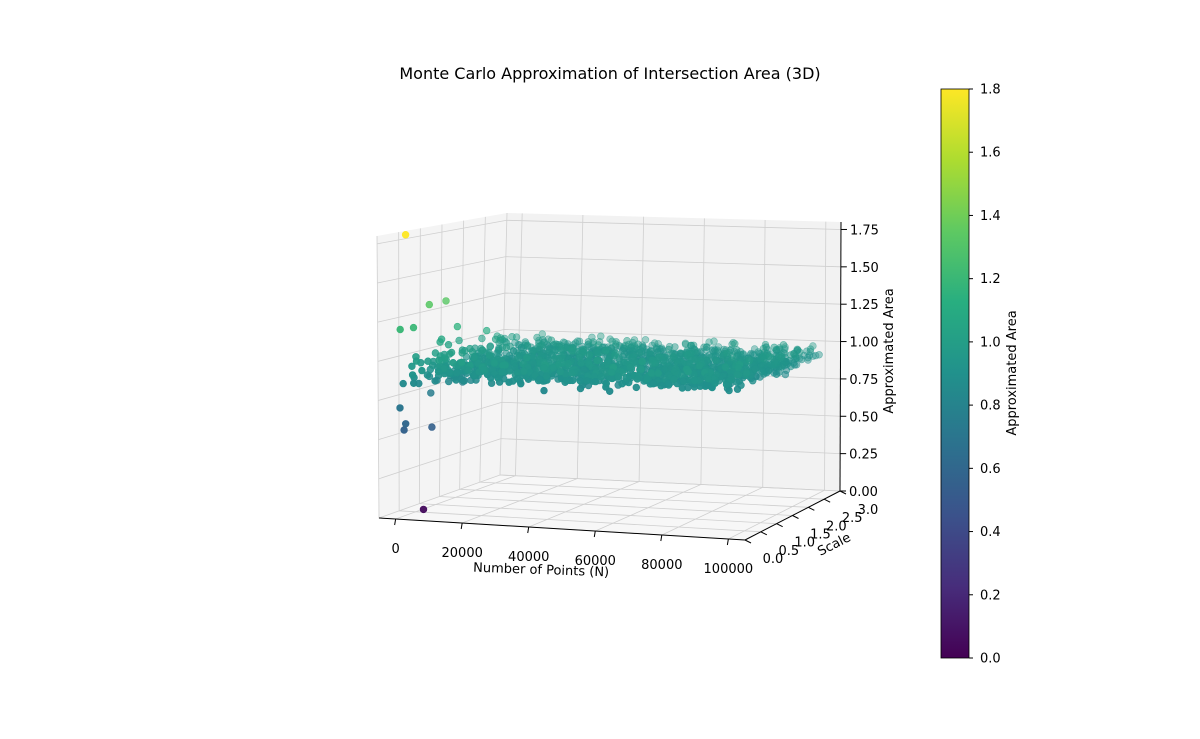 This screenshot has width=1200, height=739. Describe the element at coordinates (868, 510) in the screenshot. I see `y-tick-label: 3.0` at that location.